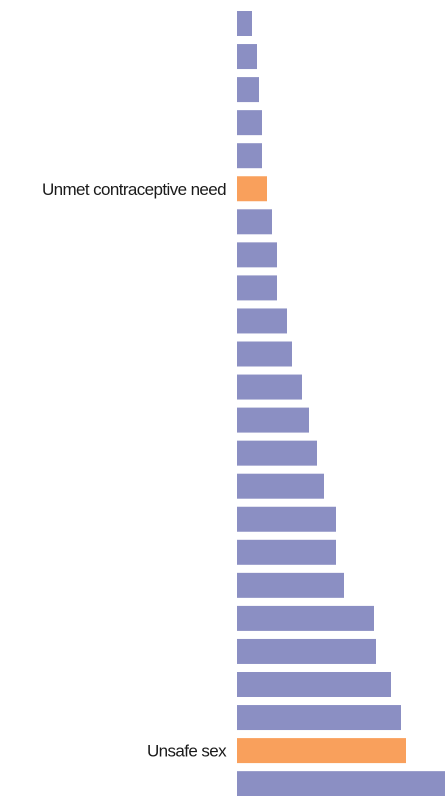  I want to click on bar-label: Unmet contraceptive need, so click(134, 189).